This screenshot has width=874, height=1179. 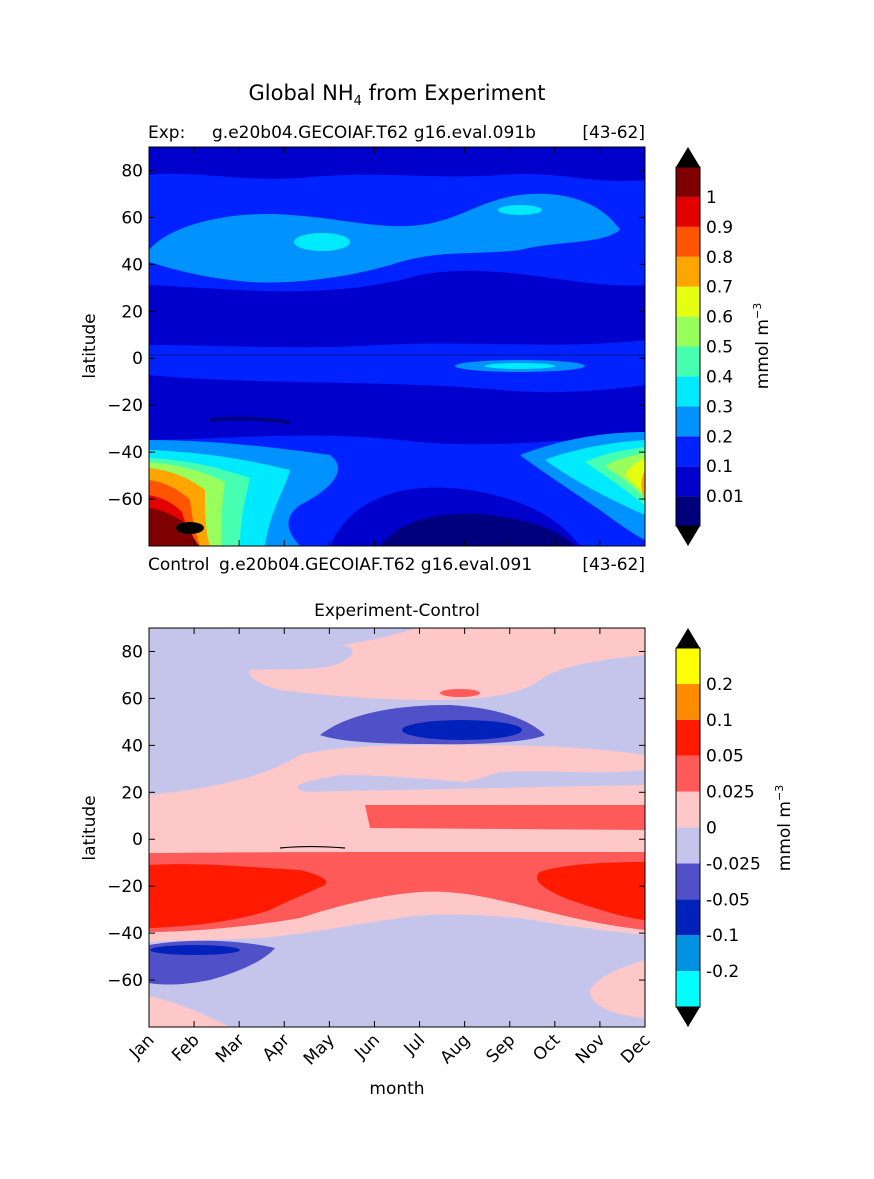 I want to click on exp-band-tropics, so click(x=397, y=309).